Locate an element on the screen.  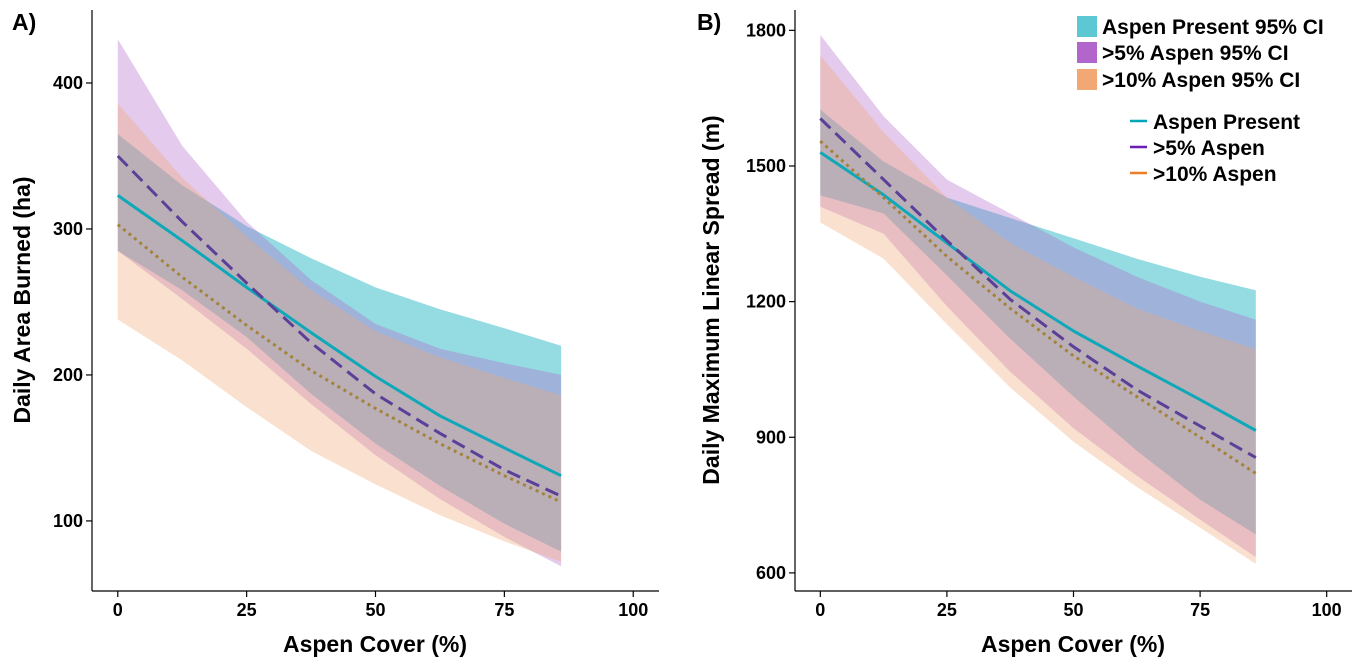
panel-a-y-tick-label: 400 is located at coordinates (68, 83).